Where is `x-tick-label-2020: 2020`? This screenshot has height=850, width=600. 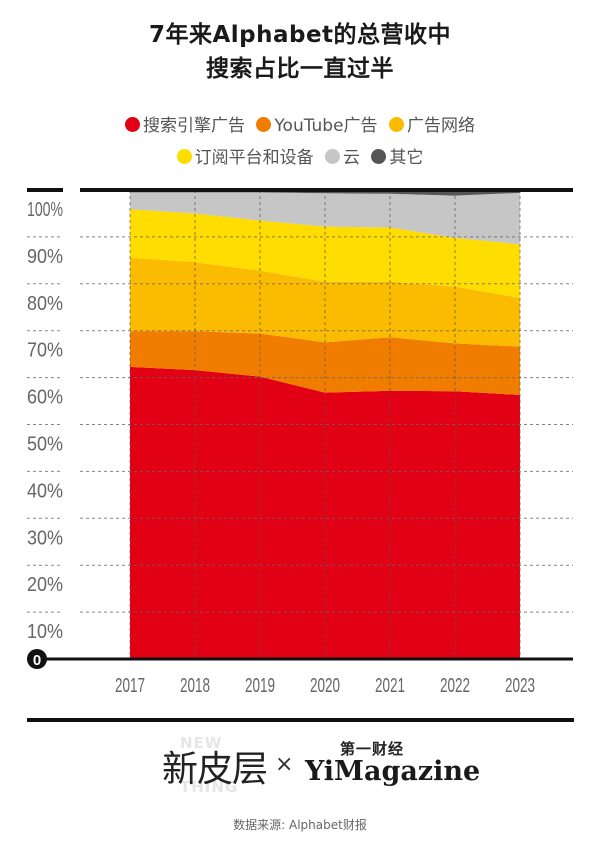
x-tick-label-2020: 2020 is located at coordinates (325, 686).